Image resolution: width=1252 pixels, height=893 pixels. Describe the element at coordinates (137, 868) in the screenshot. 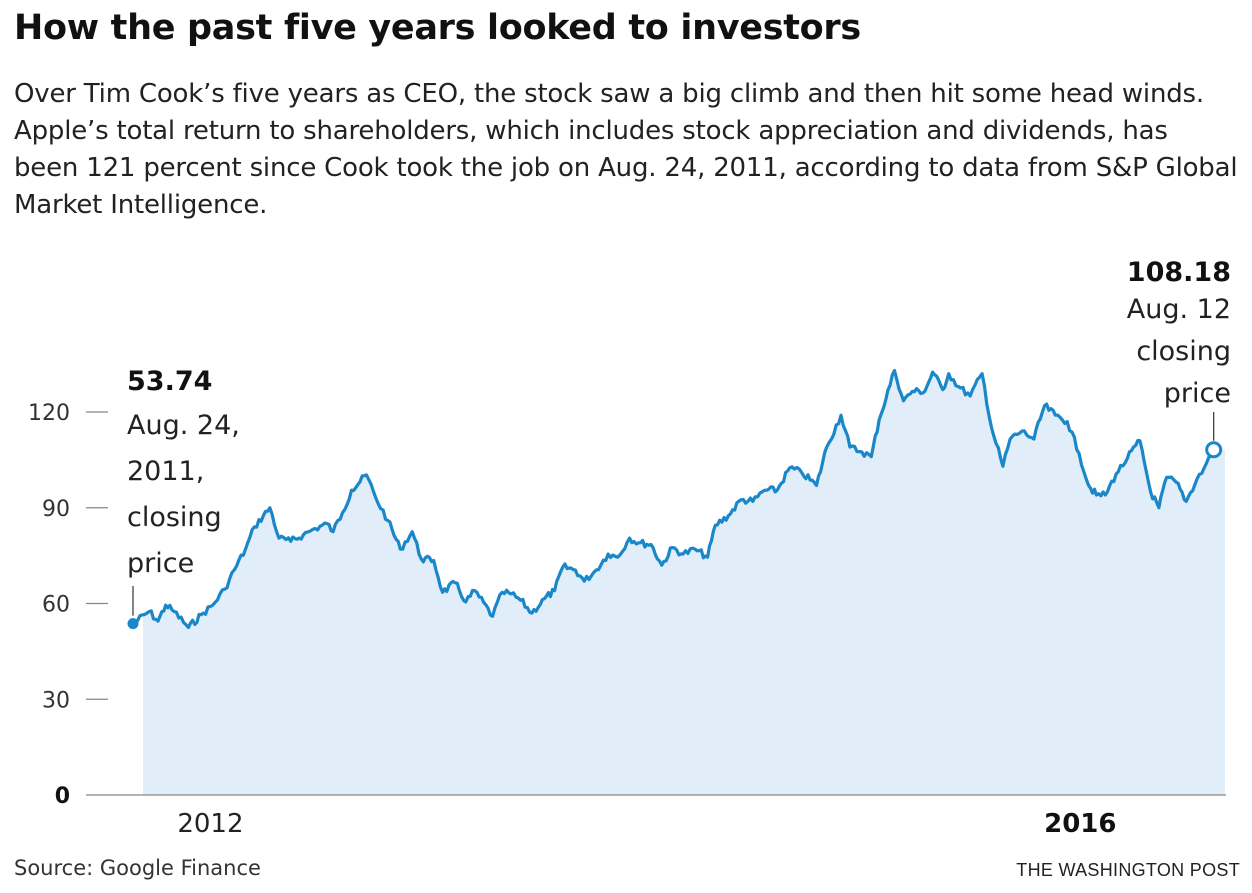

I see `source-note: Source: Google Finance` at that location.